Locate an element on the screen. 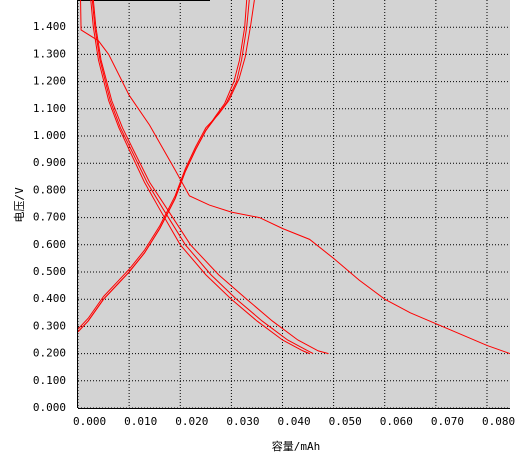 This screenshot has height=467, width=530. y-tick-label: 1.000 is located at coordinates (49, 135).